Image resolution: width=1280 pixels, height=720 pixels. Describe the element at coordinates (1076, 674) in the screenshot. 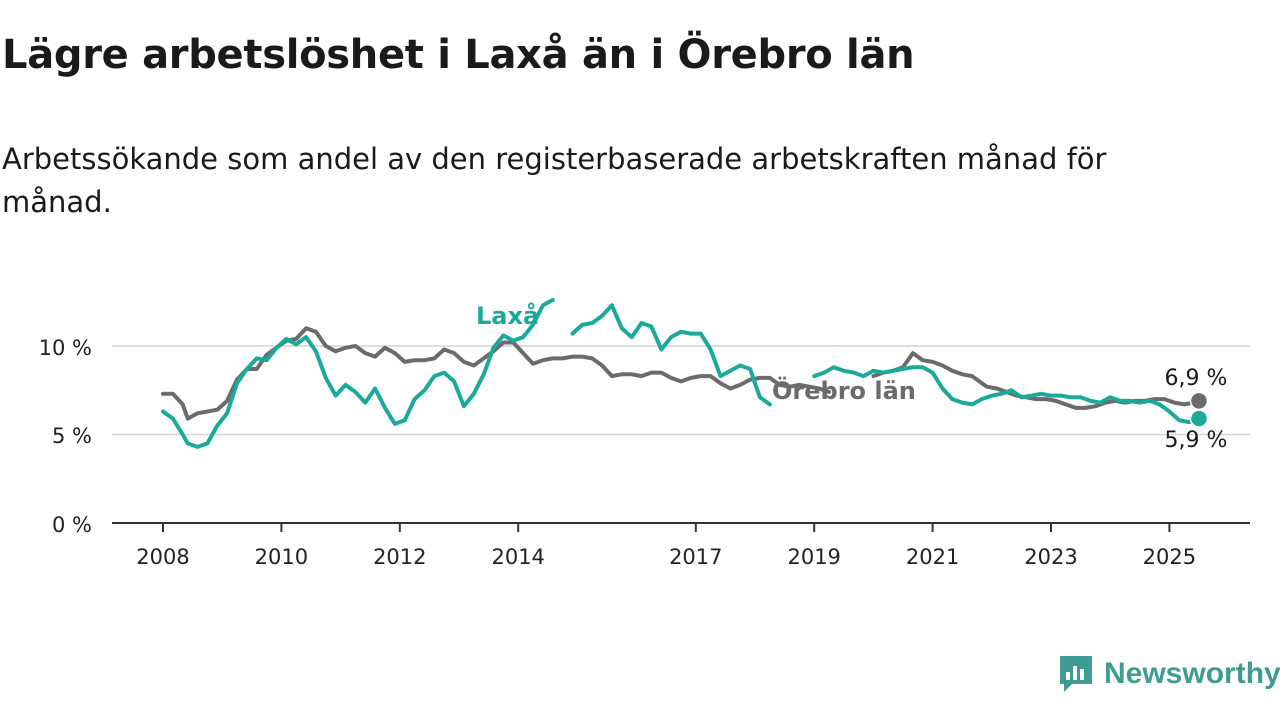

I see `newsworthy-logo-icon` at that location.